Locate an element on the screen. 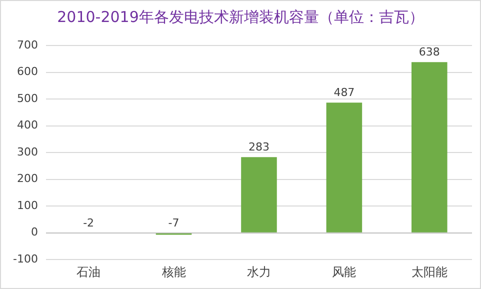 This screenshot has width=481, height=289. y-tick-label: 200 is located at coordinates (27, 179).